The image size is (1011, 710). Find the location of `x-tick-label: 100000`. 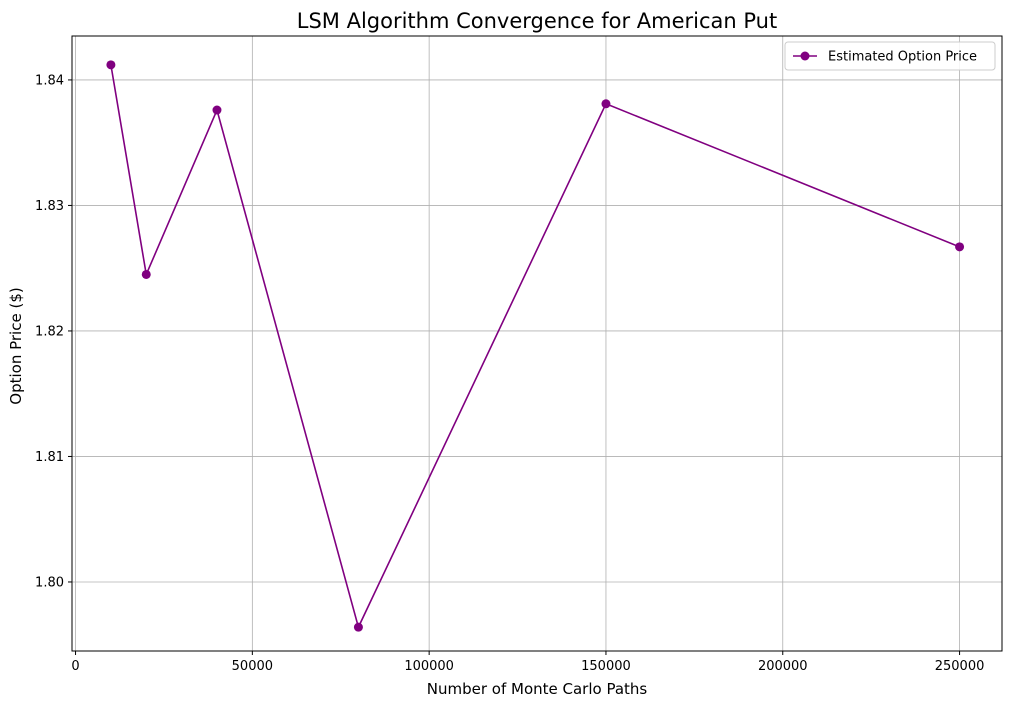

x-tick-label: 100000 is located at coordinates (429, 666).